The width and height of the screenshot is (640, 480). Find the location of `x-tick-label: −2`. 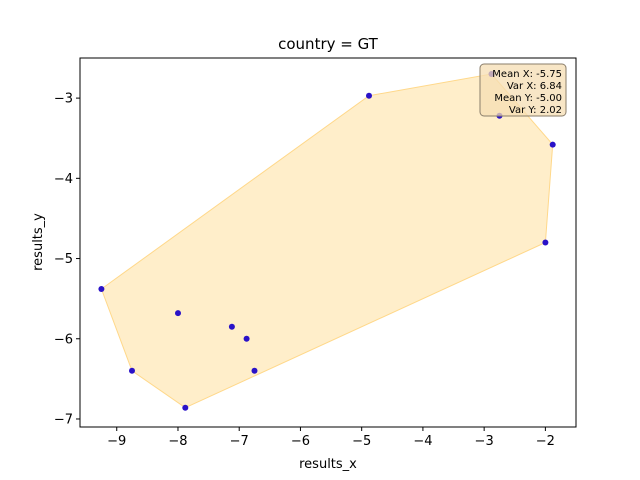

x-tick-label: −2 is located at coordinates (545, 441).